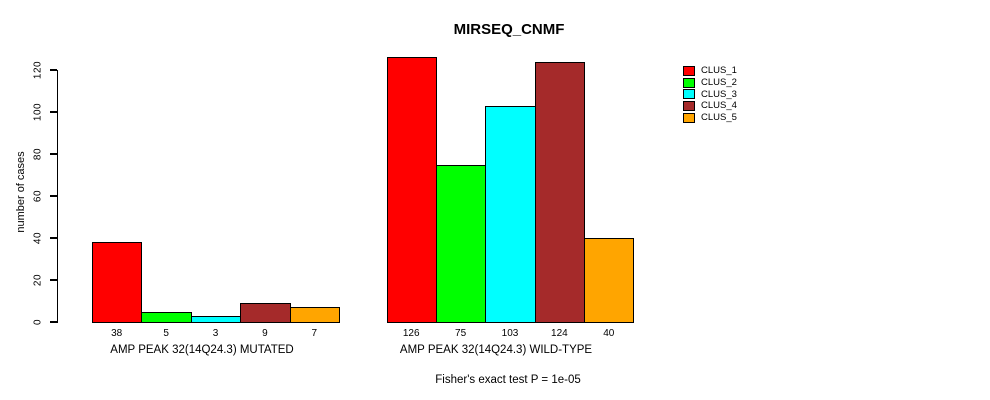  What do you see at coordinates (314, 333) in the screenshot?
I see `bar-value-label: 7` at bounding box center [314, 333].